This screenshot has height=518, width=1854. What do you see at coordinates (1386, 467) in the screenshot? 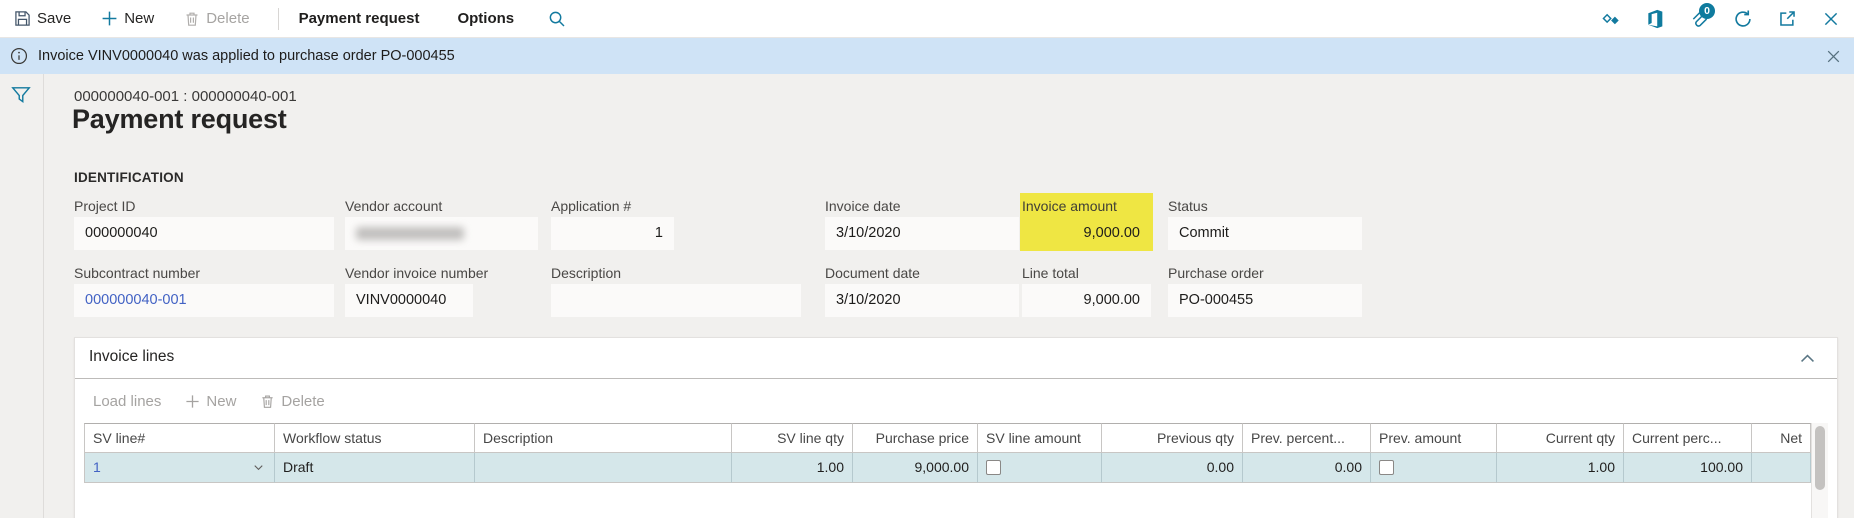
I see `prev-amount-checkbox` at bounding box center [1386, 467].